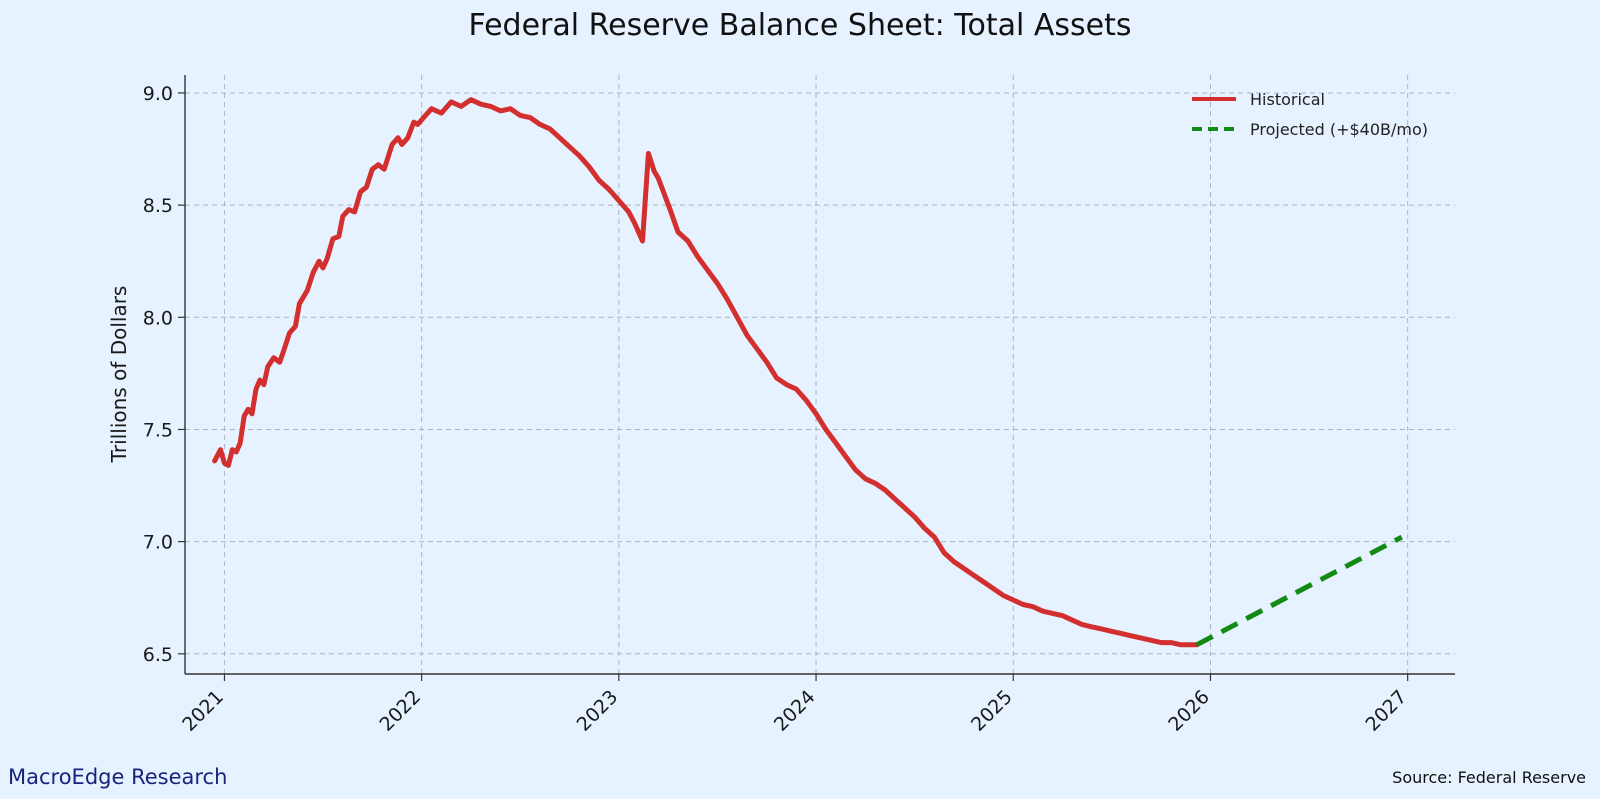 This screenshot has width=1600, height=799. I want to click on x-tick-label: 2022, so click(400, 711).